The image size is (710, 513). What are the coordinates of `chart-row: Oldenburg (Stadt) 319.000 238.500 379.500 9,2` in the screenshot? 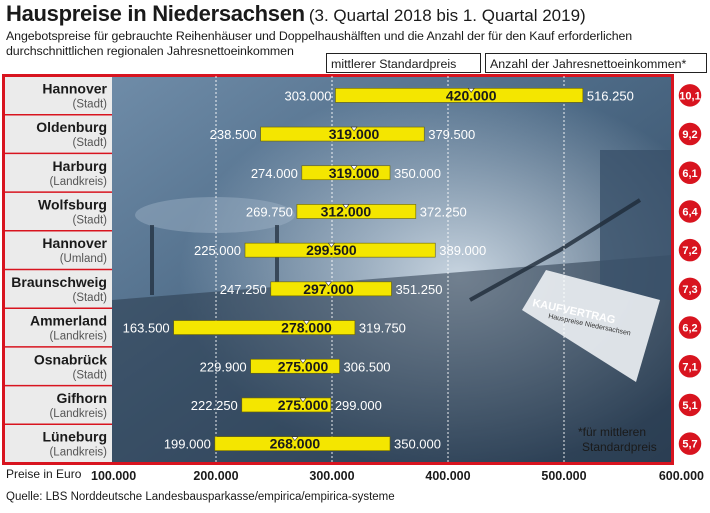 It's located at (353, 131).